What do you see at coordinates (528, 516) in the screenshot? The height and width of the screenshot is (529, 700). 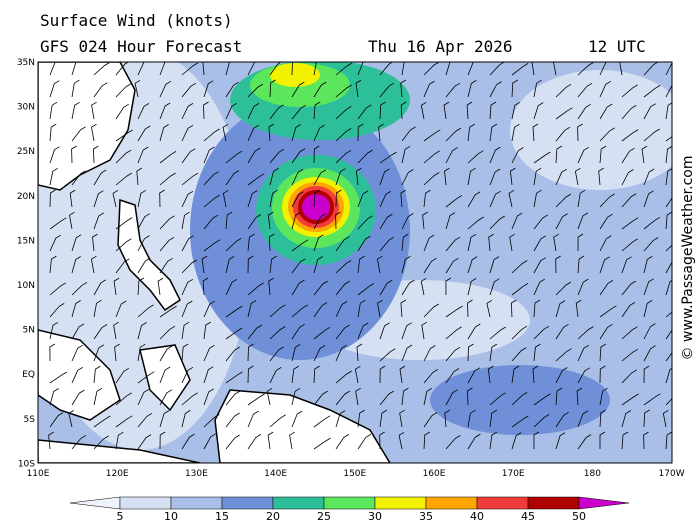 I see `legend-label: 45` at bounding box center [528, 516].